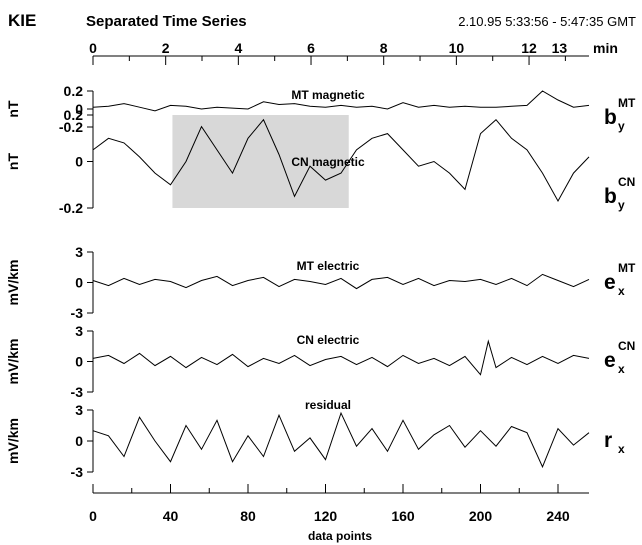 Image resolution: width=642 pixels, height=545 pixels. What do you see at coordinates (608, 440) in the screenshot?
I see `component-symbol: r` at bounding box center [608, 440].